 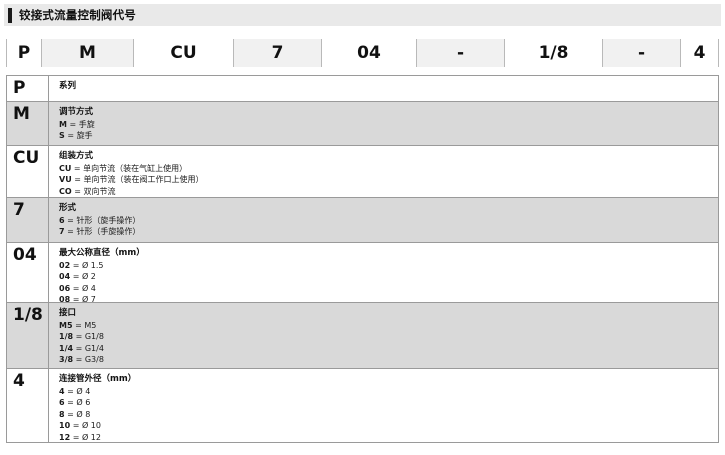 I want to click on legend-option-value: Ø 6, so click(x=83, y=403).